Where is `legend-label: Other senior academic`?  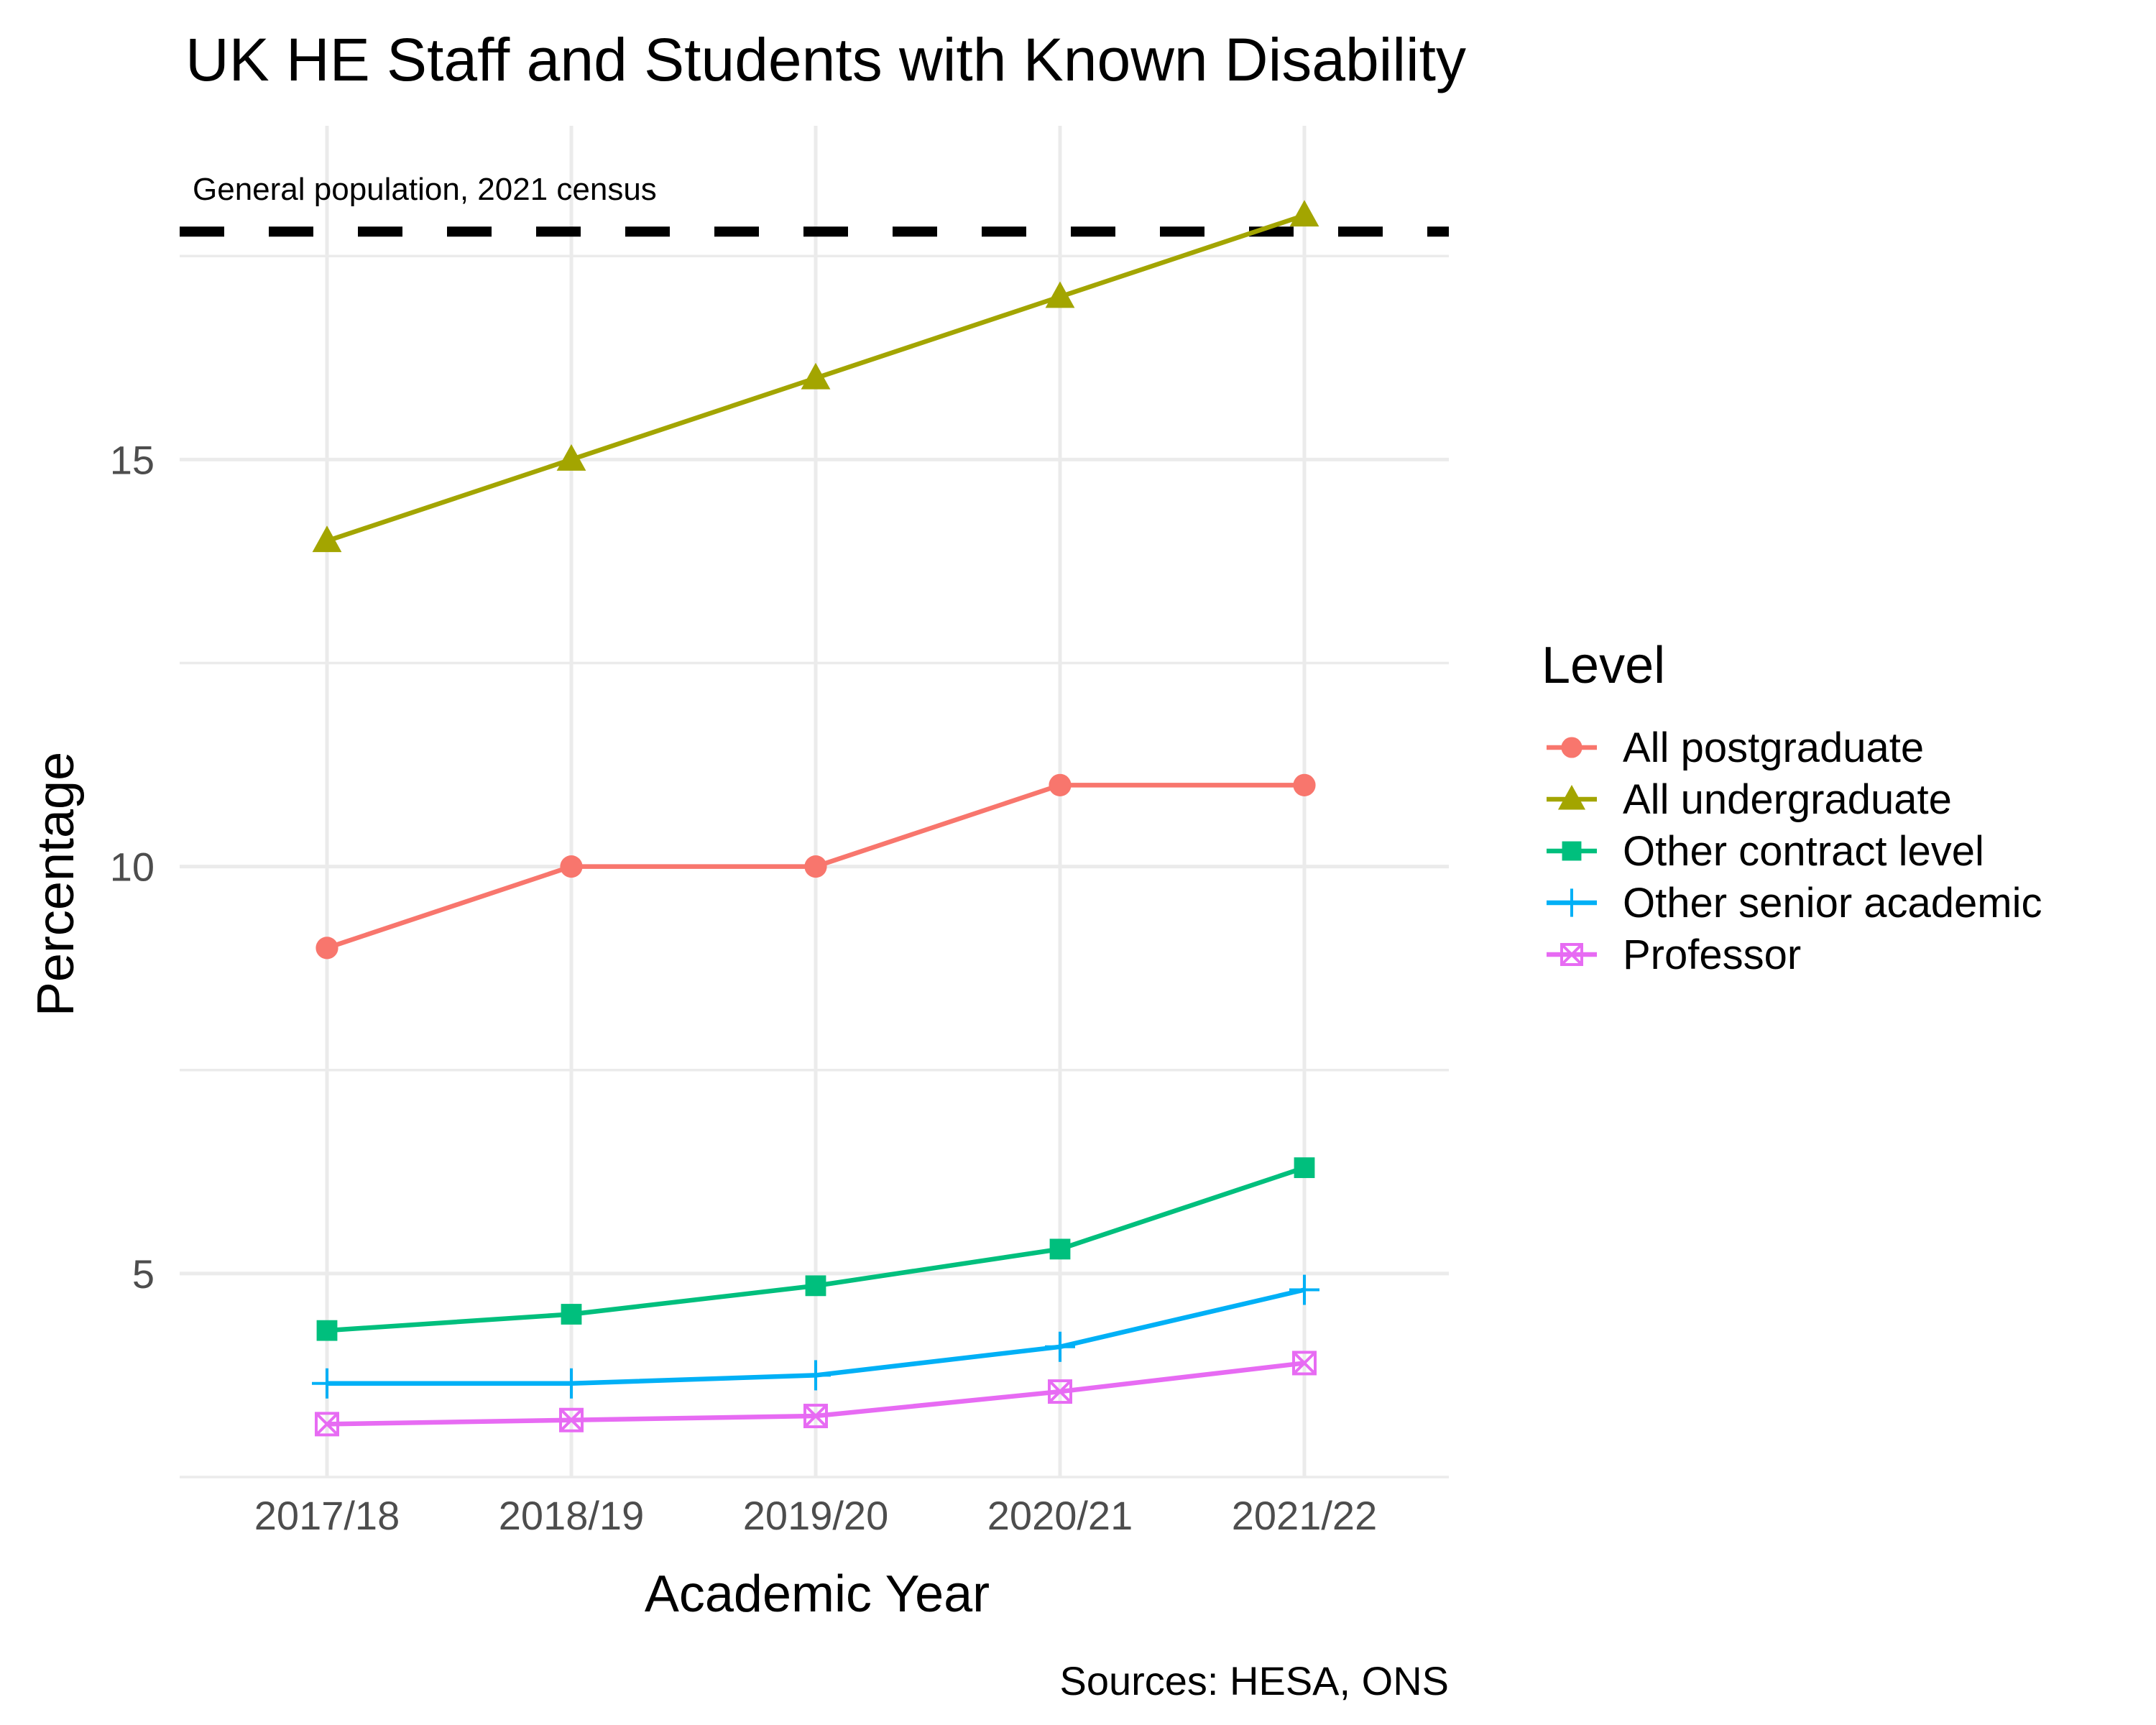 legend-label: Other senior academic is located at coordinates (1832, 903).